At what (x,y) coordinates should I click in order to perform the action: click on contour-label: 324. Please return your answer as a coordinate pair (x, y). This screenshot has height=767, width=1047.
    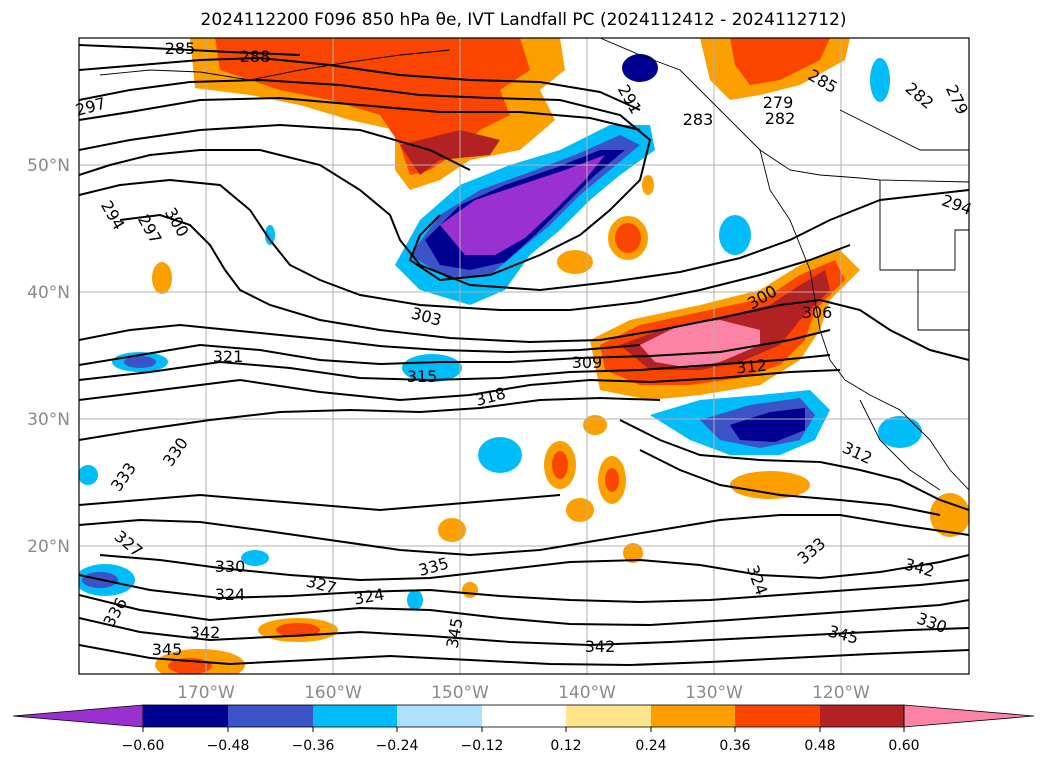
    Looking at the image, I should click on (230, 594).